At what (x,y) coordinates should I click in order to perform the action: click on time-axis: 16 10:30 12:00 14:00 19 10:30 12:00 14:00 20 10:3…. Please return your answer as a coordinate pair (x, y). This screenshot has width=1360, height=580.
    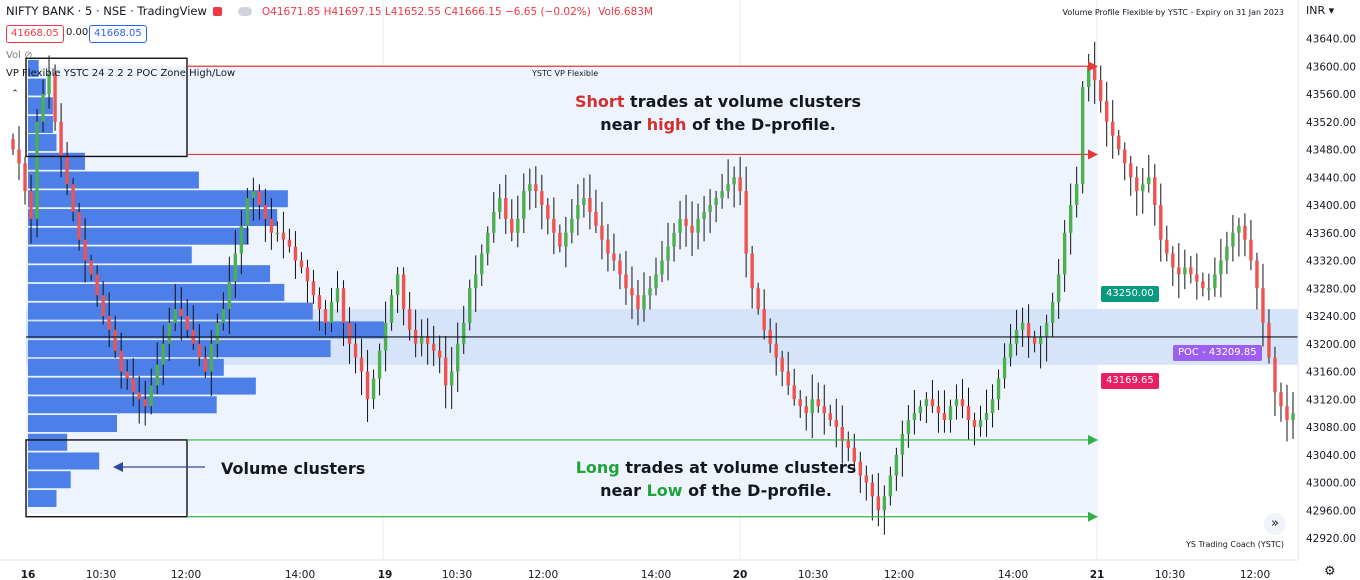
    Looking at the image, I should click on (645, 574).